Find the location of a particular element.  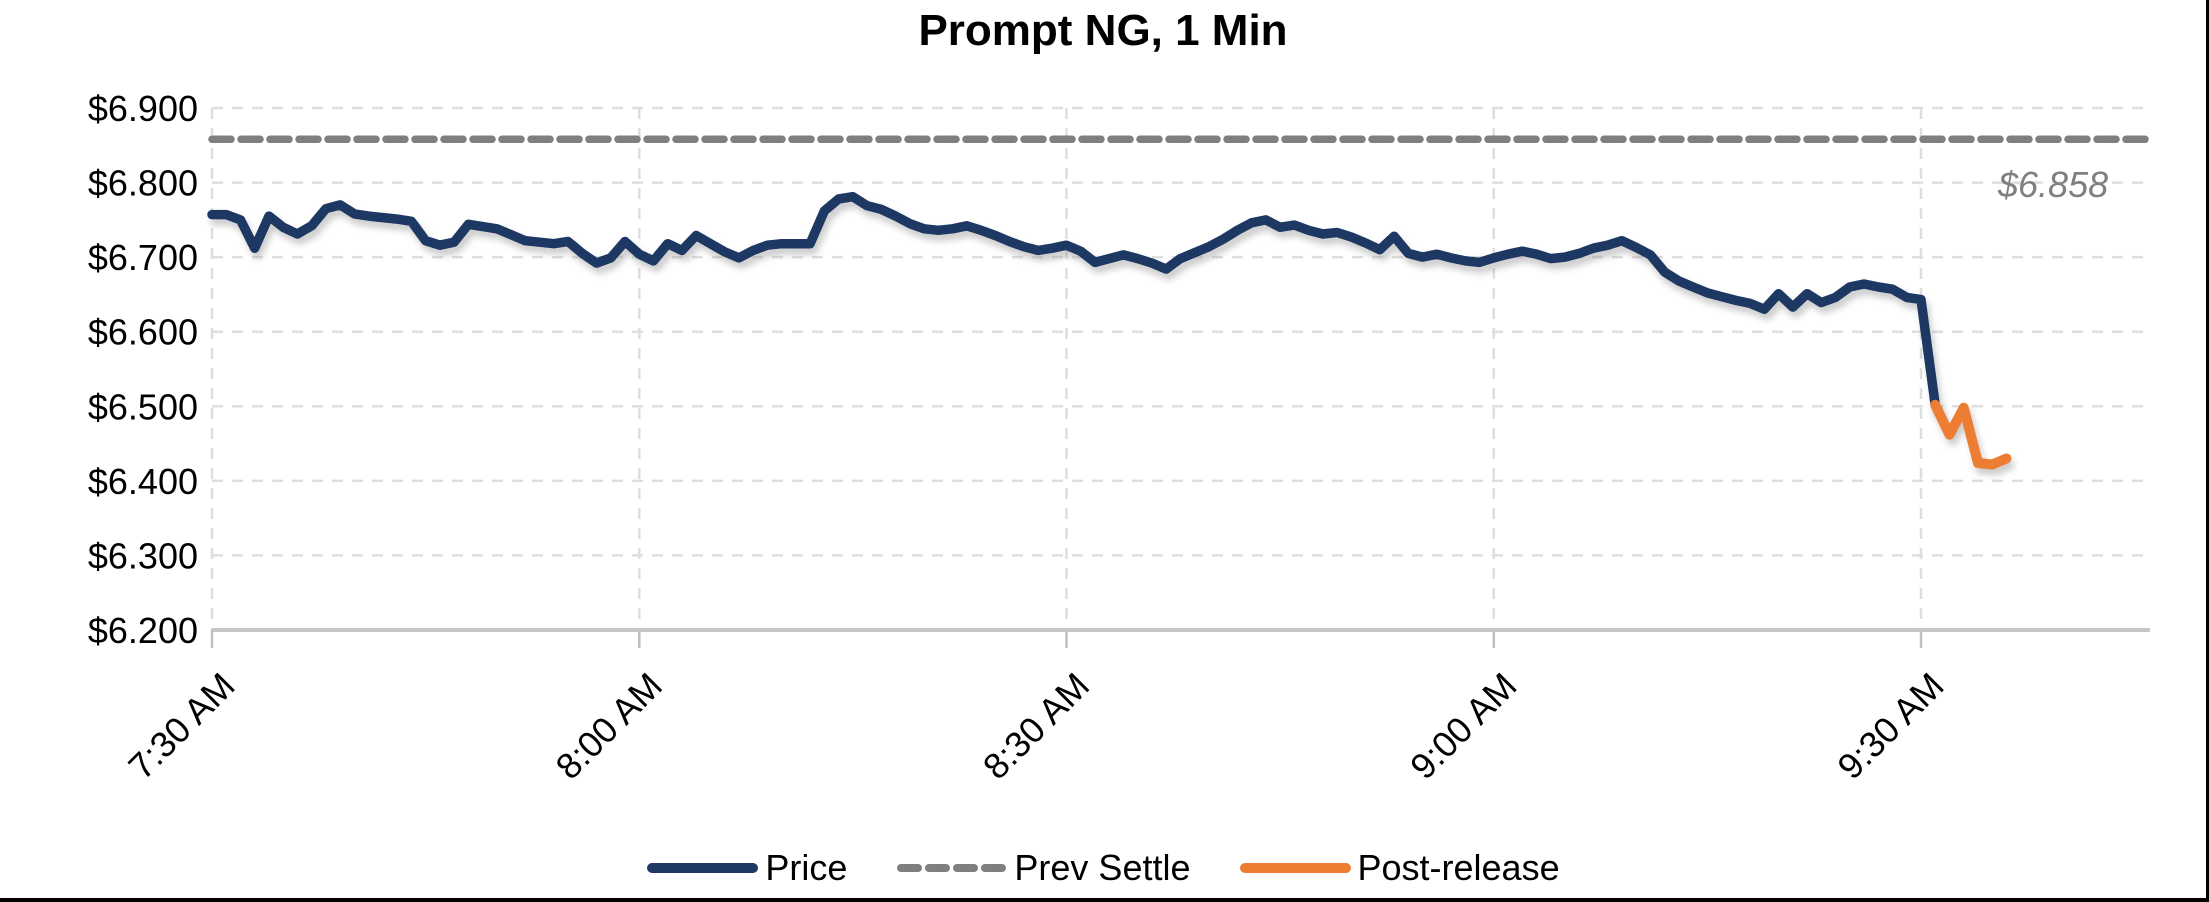

legend-item-price: Price is located at coordinates (746, 868).